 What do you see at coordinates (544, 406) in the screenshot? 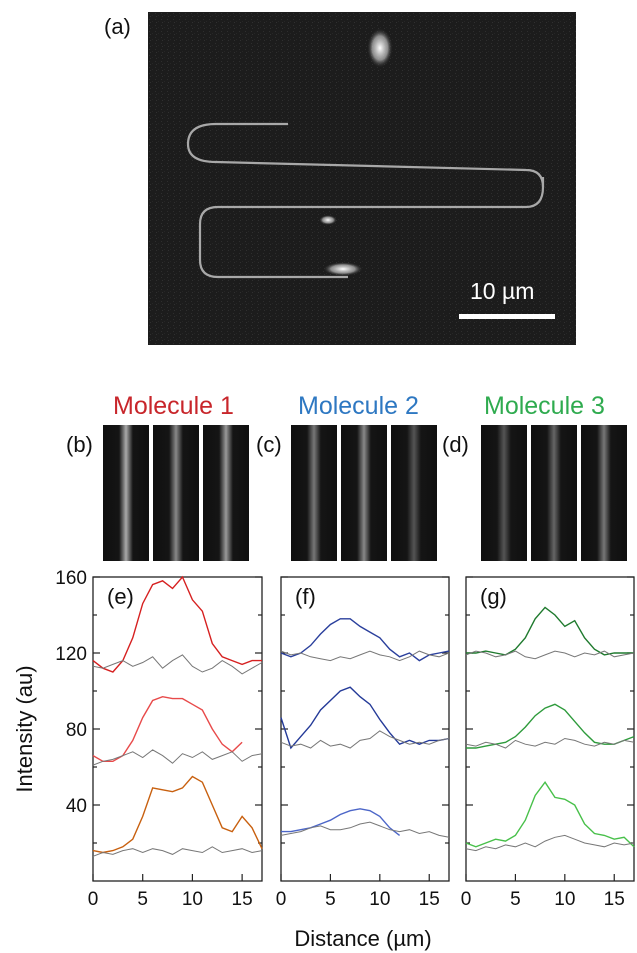
I see `molecule-3-title: Molecule 3` at bounding box center [544, 406].